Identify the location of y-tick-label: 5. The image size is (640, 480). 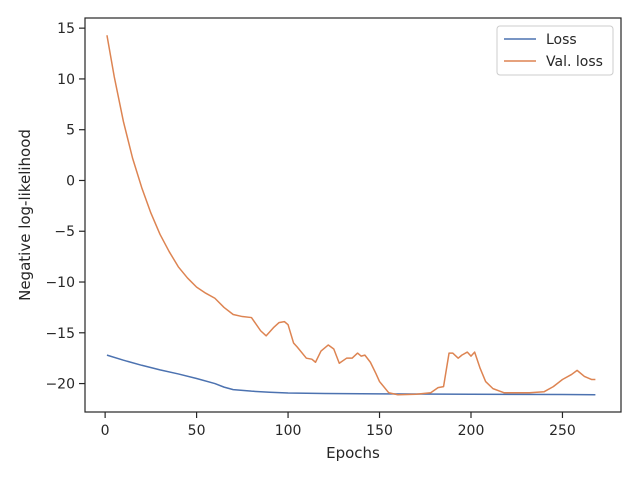
(70, 131).